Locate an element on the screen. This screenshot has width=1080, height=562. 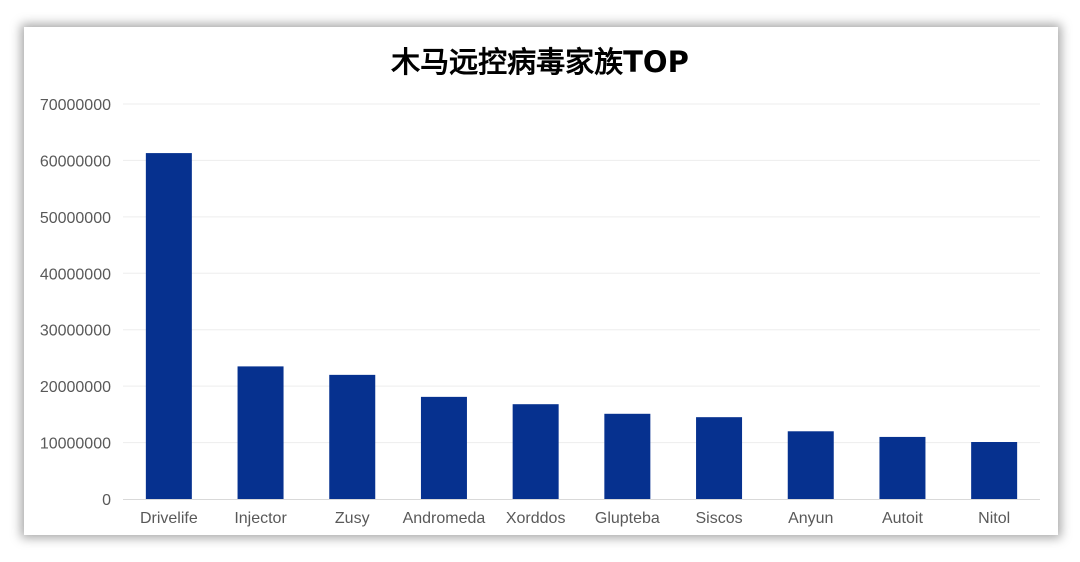
y-tick-label: 40000000 is located at coordinates (75, 274).